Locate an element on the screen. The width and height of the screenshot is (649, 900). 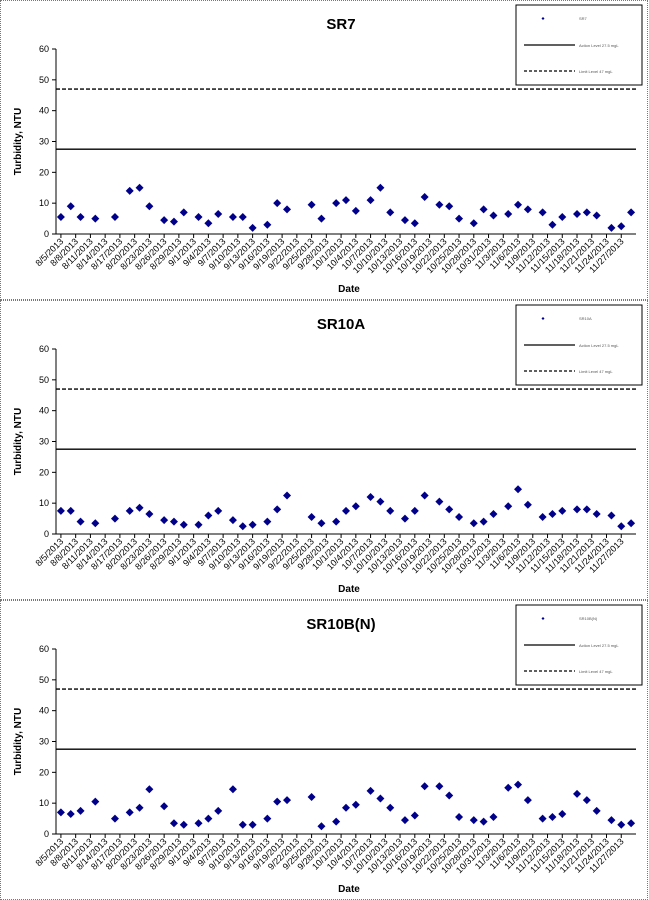
y-tick-label: 0 is located at coordinates (46, 834).